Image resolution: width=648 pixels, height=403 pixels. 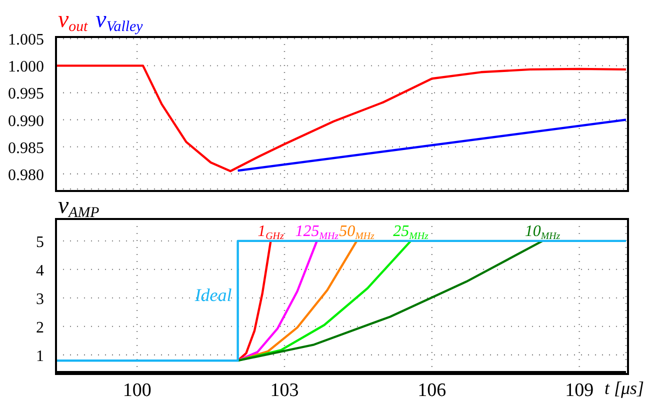 I want to click on x-tick-label: 103, so click(x=284, y=390).